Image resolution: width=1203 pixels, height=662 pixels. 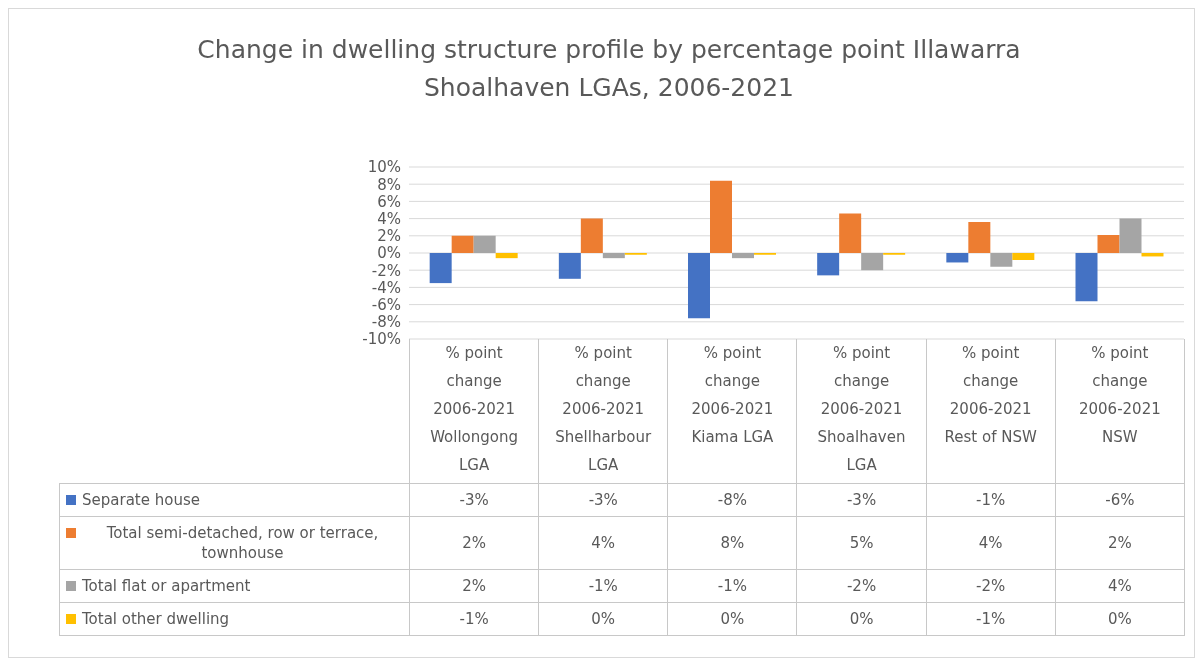 What do you see at coordinates (389, 184) in the screenshot?
I see `y-tick-label: 8%` at bounding box center [389, 184].